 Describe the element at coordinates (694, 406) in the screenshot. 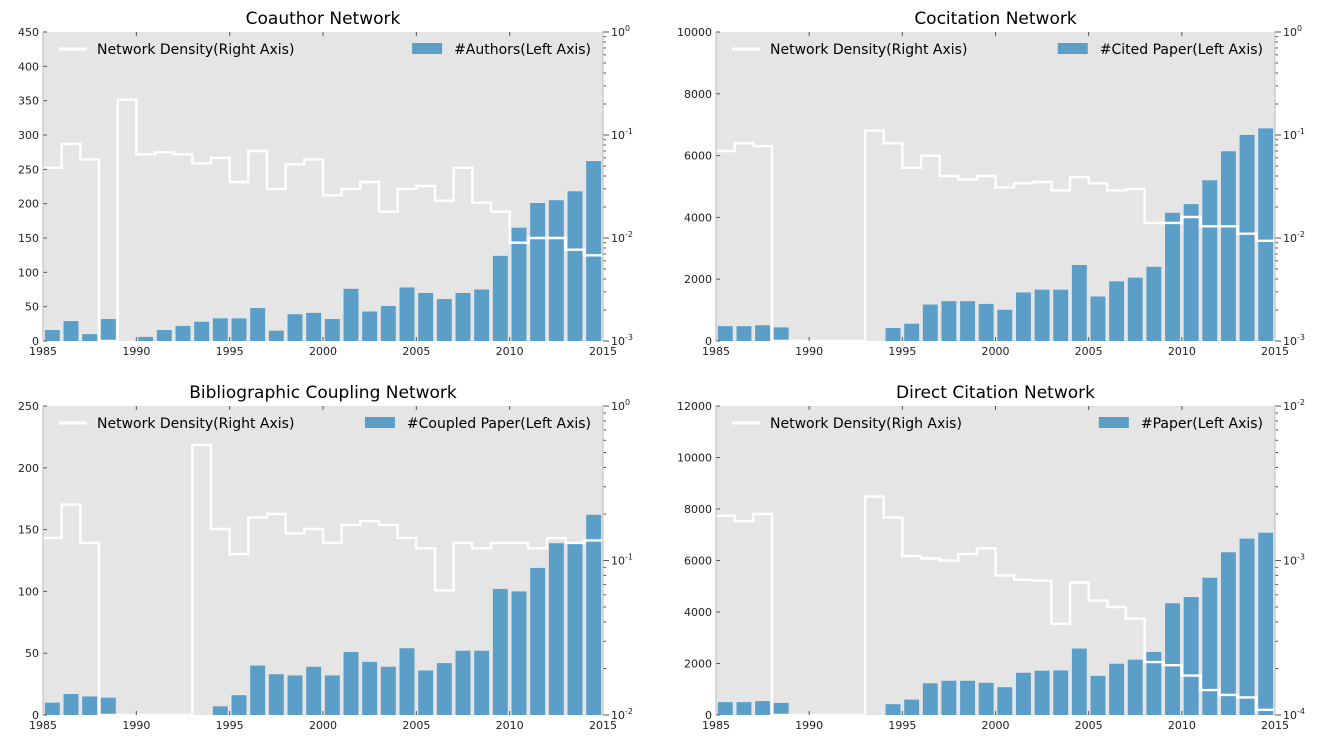

I see `y-tick-label-left: 12000` at that location.